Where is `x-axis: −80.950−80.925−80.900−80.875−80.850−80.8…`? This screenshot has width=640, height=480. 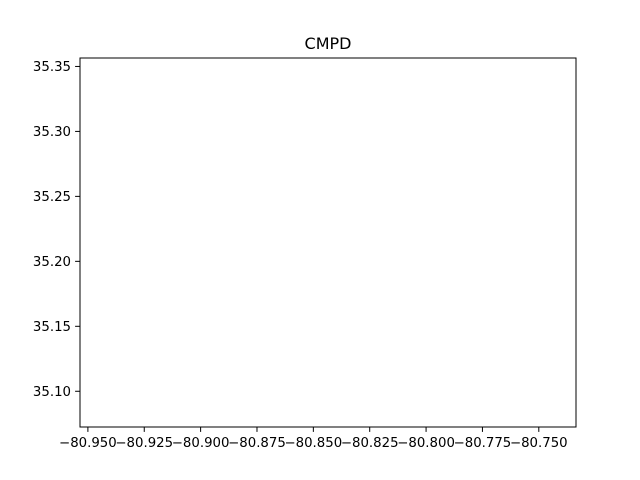
x-axis: −80.950−80.925−80.900−80.875−80.850−80.8… is located at coordinates (313, 439).